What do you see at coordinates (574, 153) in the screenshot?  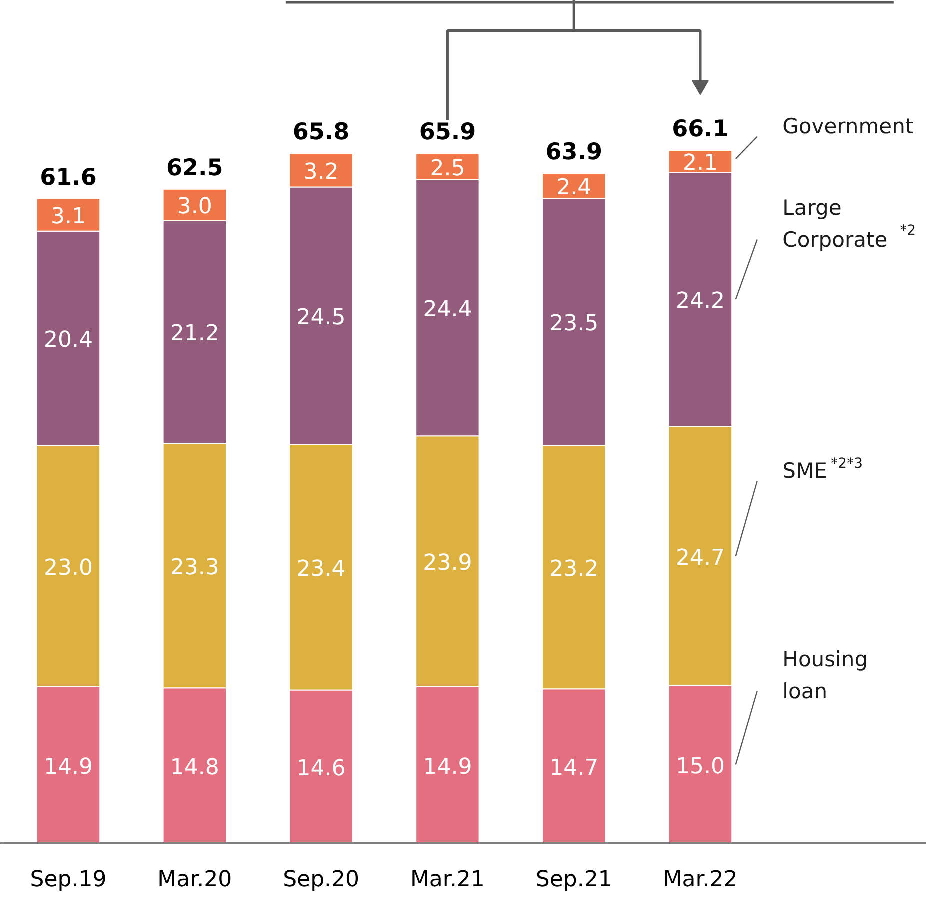 I see `total-label: 63.9` at bounding box center [574, 153].